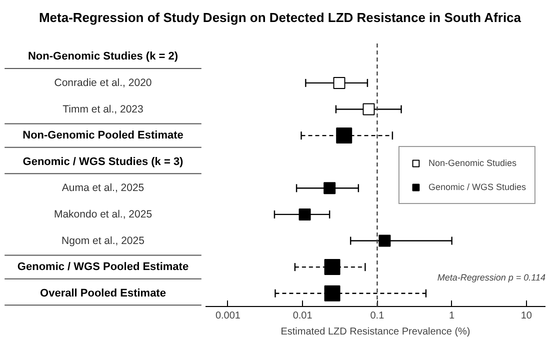 This screenshot has width=550, height=362. I want to click on y-tick-label: Conradie et al., 2020, so click(103, 82).